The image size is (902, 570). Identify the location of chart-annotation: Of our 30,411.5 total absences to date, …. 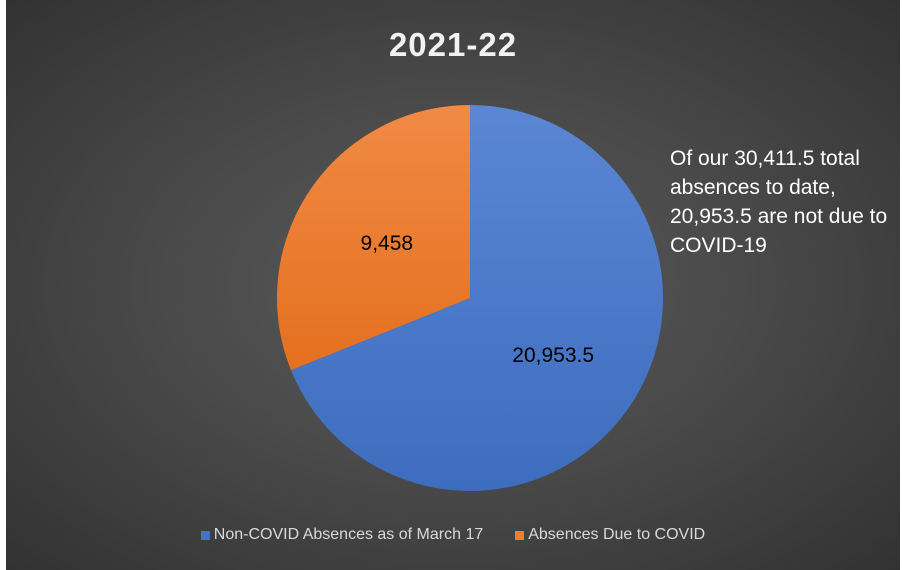
(779, 202).